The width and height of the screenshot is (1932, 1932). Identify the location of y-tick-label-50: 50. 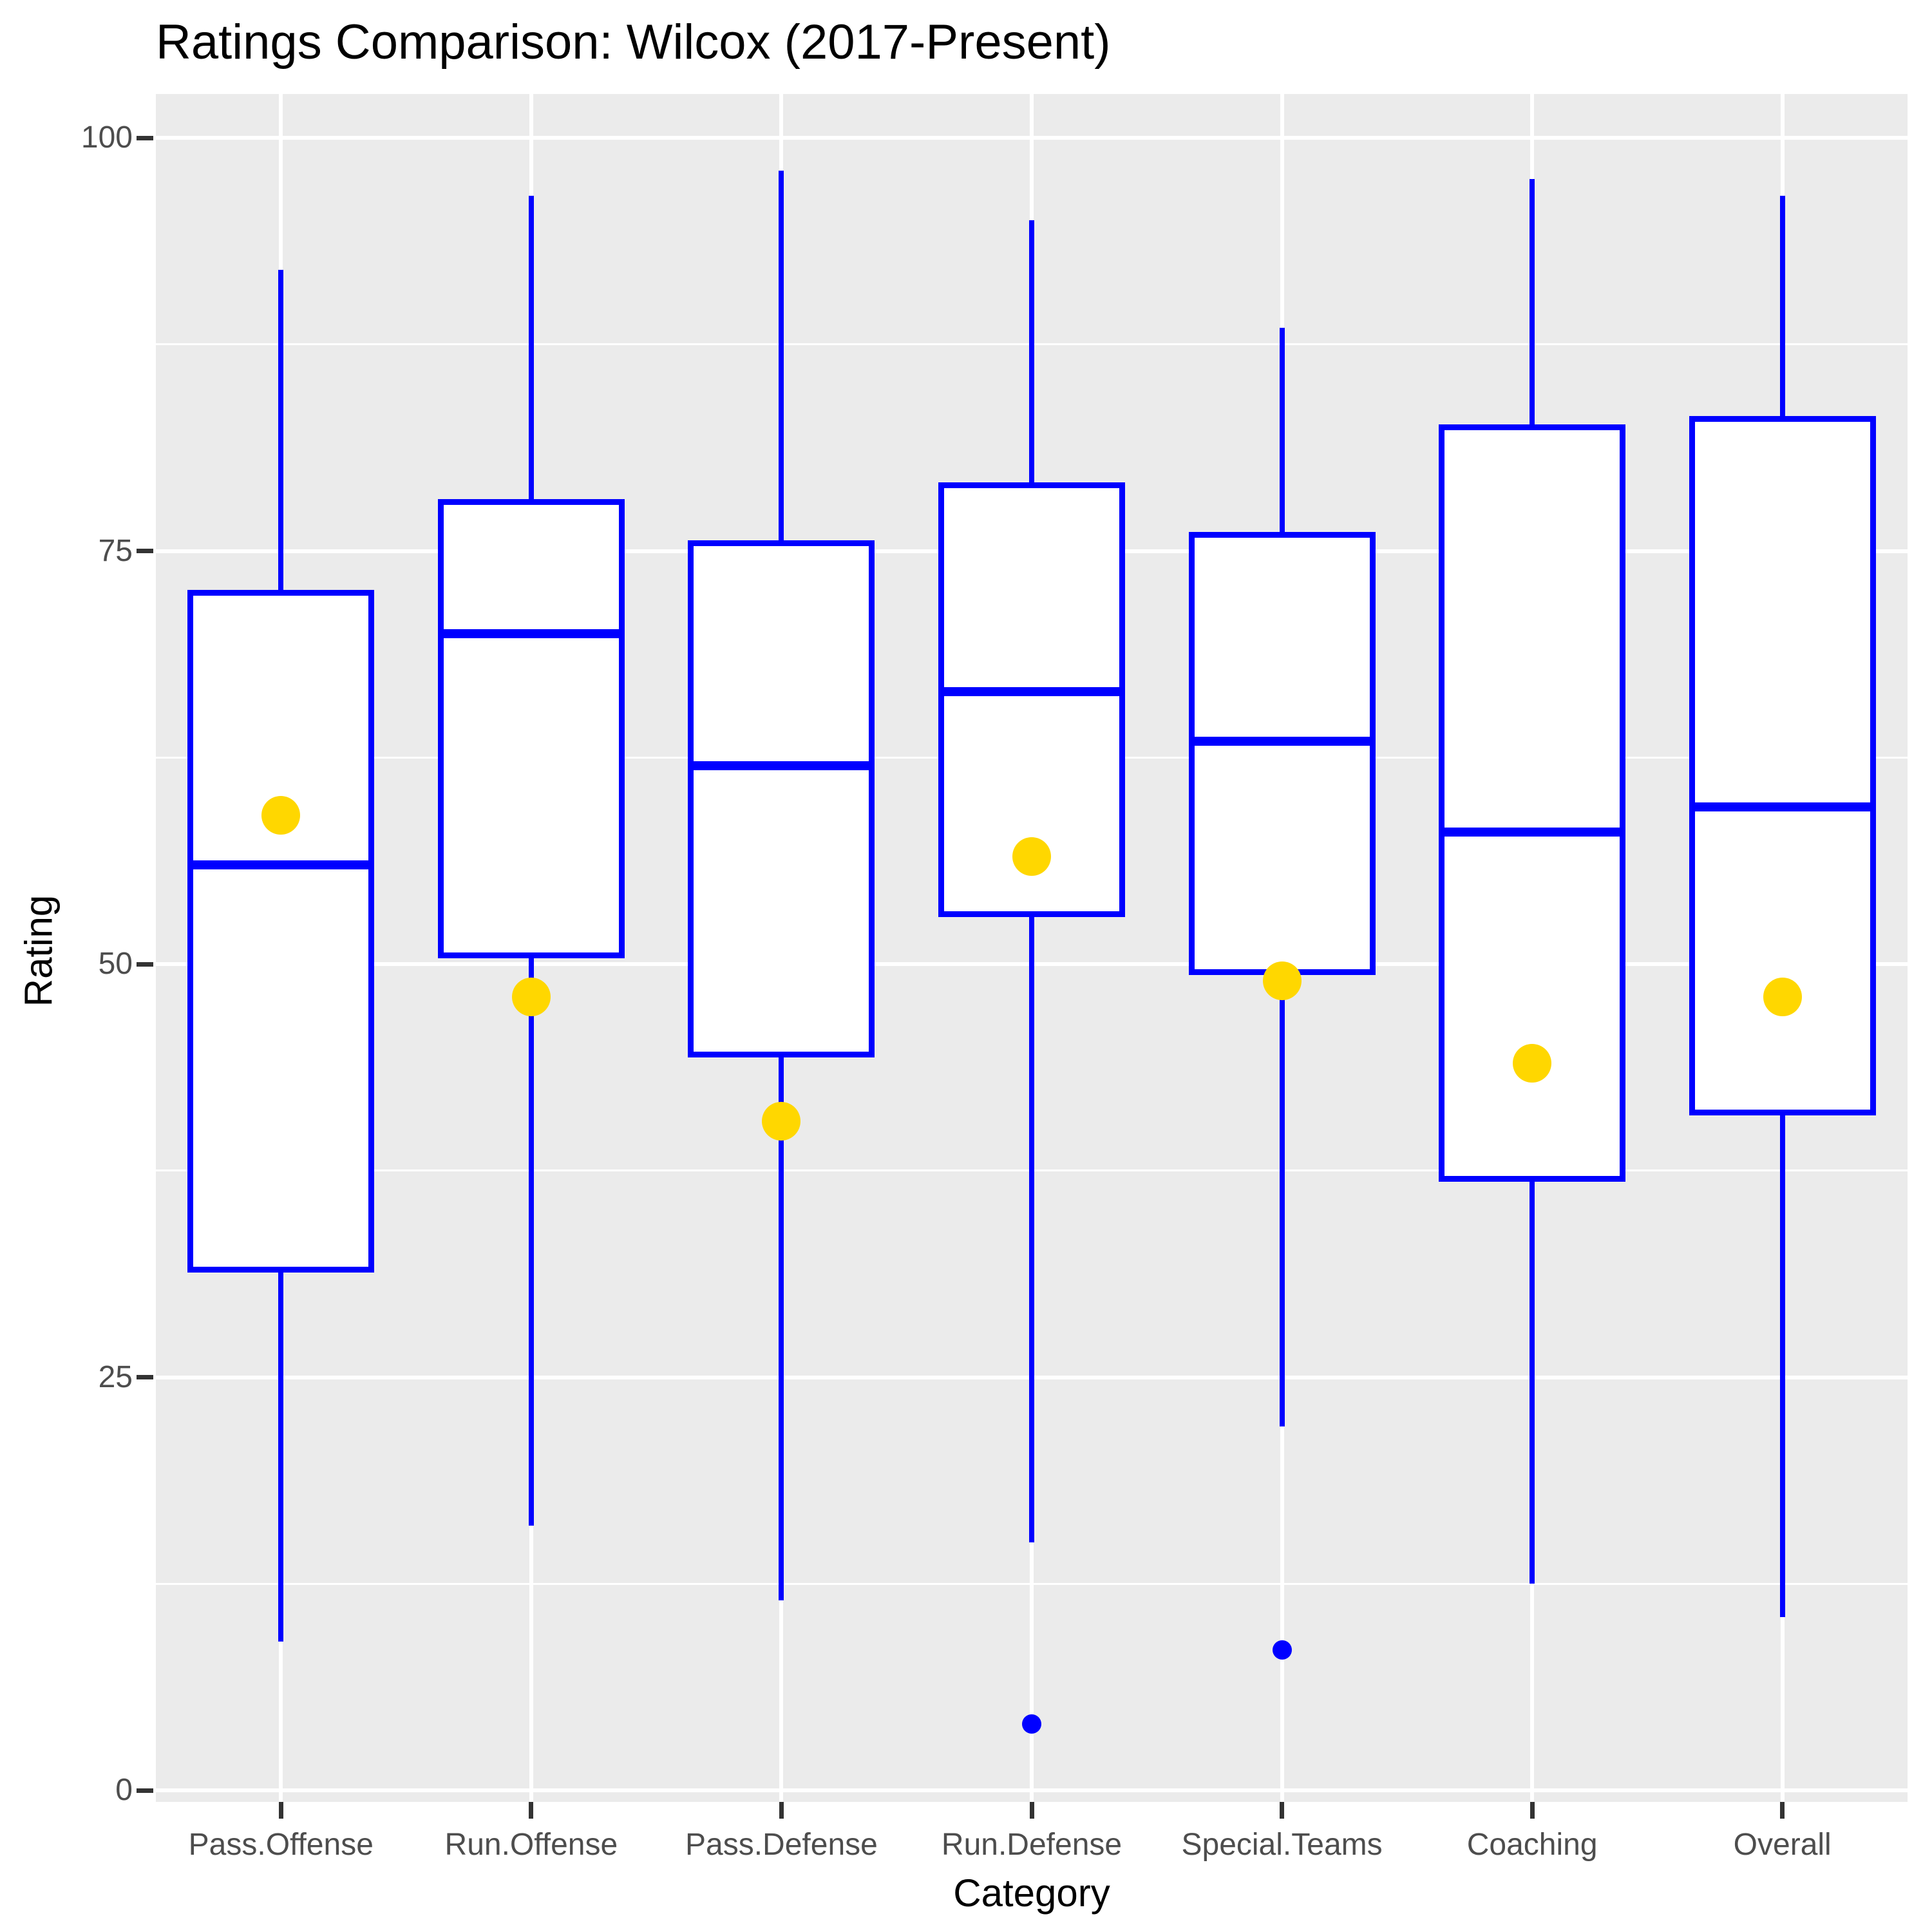
(116, 964).